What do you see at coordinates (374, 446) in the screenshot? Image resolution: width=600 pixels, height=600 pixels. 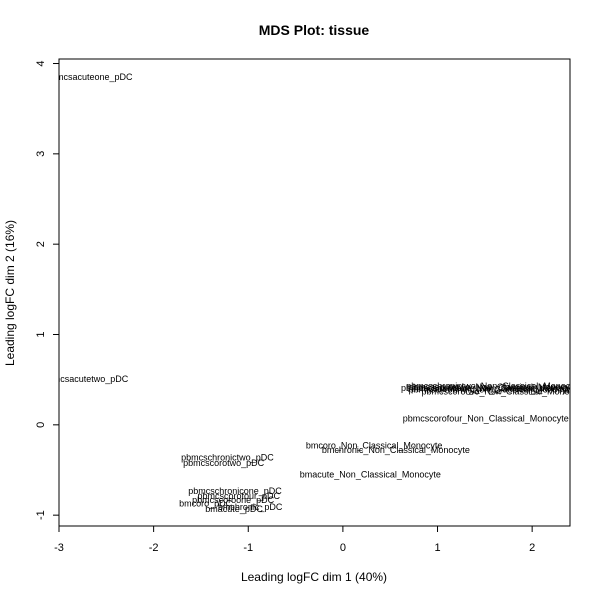 I see `point-label: bmcoro_Non_Classical_Monocyte` at bounding box center [374, 446].